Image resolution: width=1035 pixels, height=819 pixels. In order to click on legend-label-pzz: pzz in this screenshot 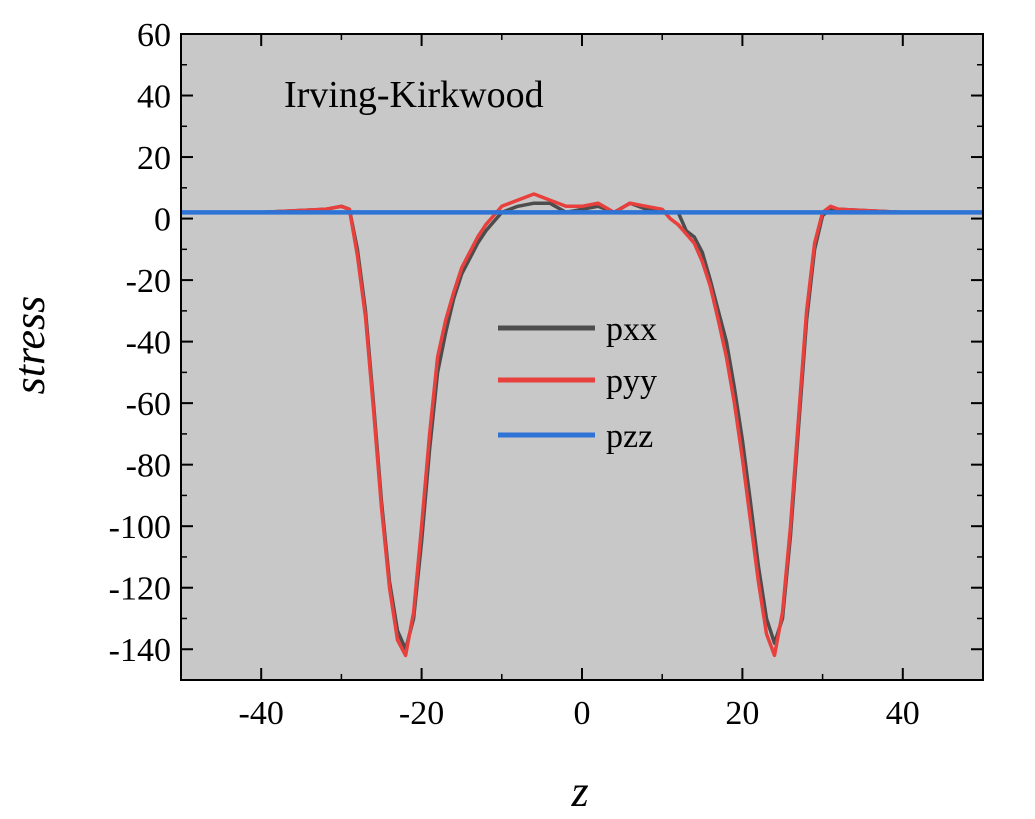, I will do `click(629, 436)`.